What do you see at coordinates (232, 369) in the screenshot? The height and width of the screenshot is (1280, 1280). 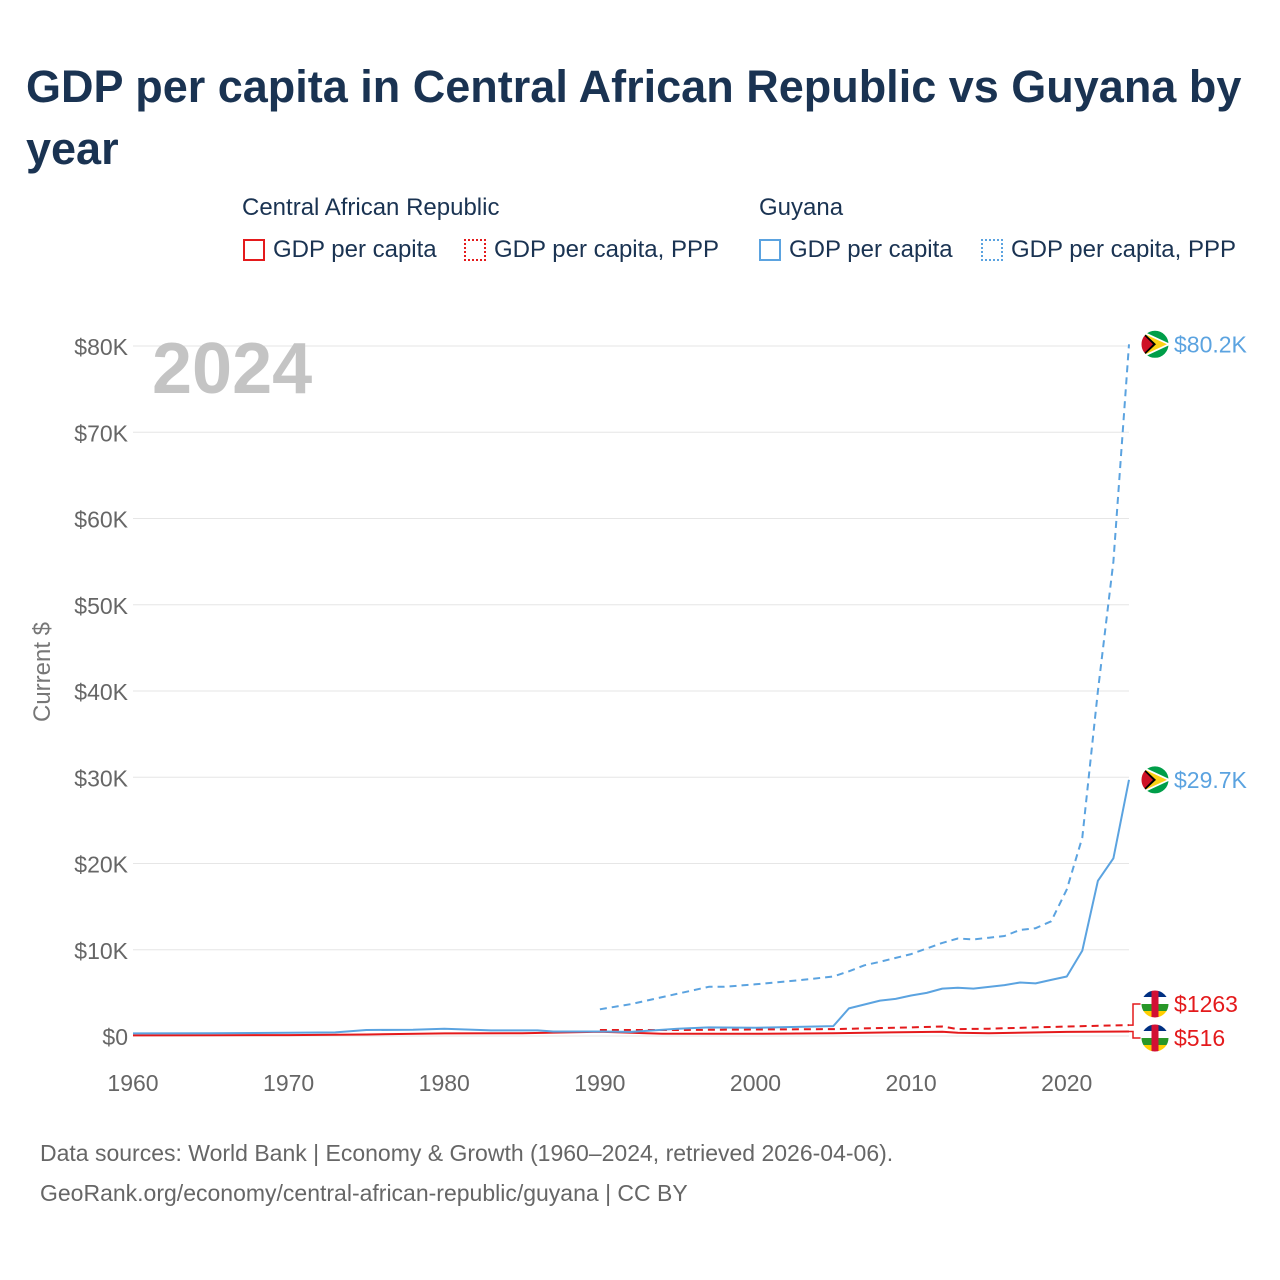 I see `year-watermark: 2024` at bounding box center [232, 369].